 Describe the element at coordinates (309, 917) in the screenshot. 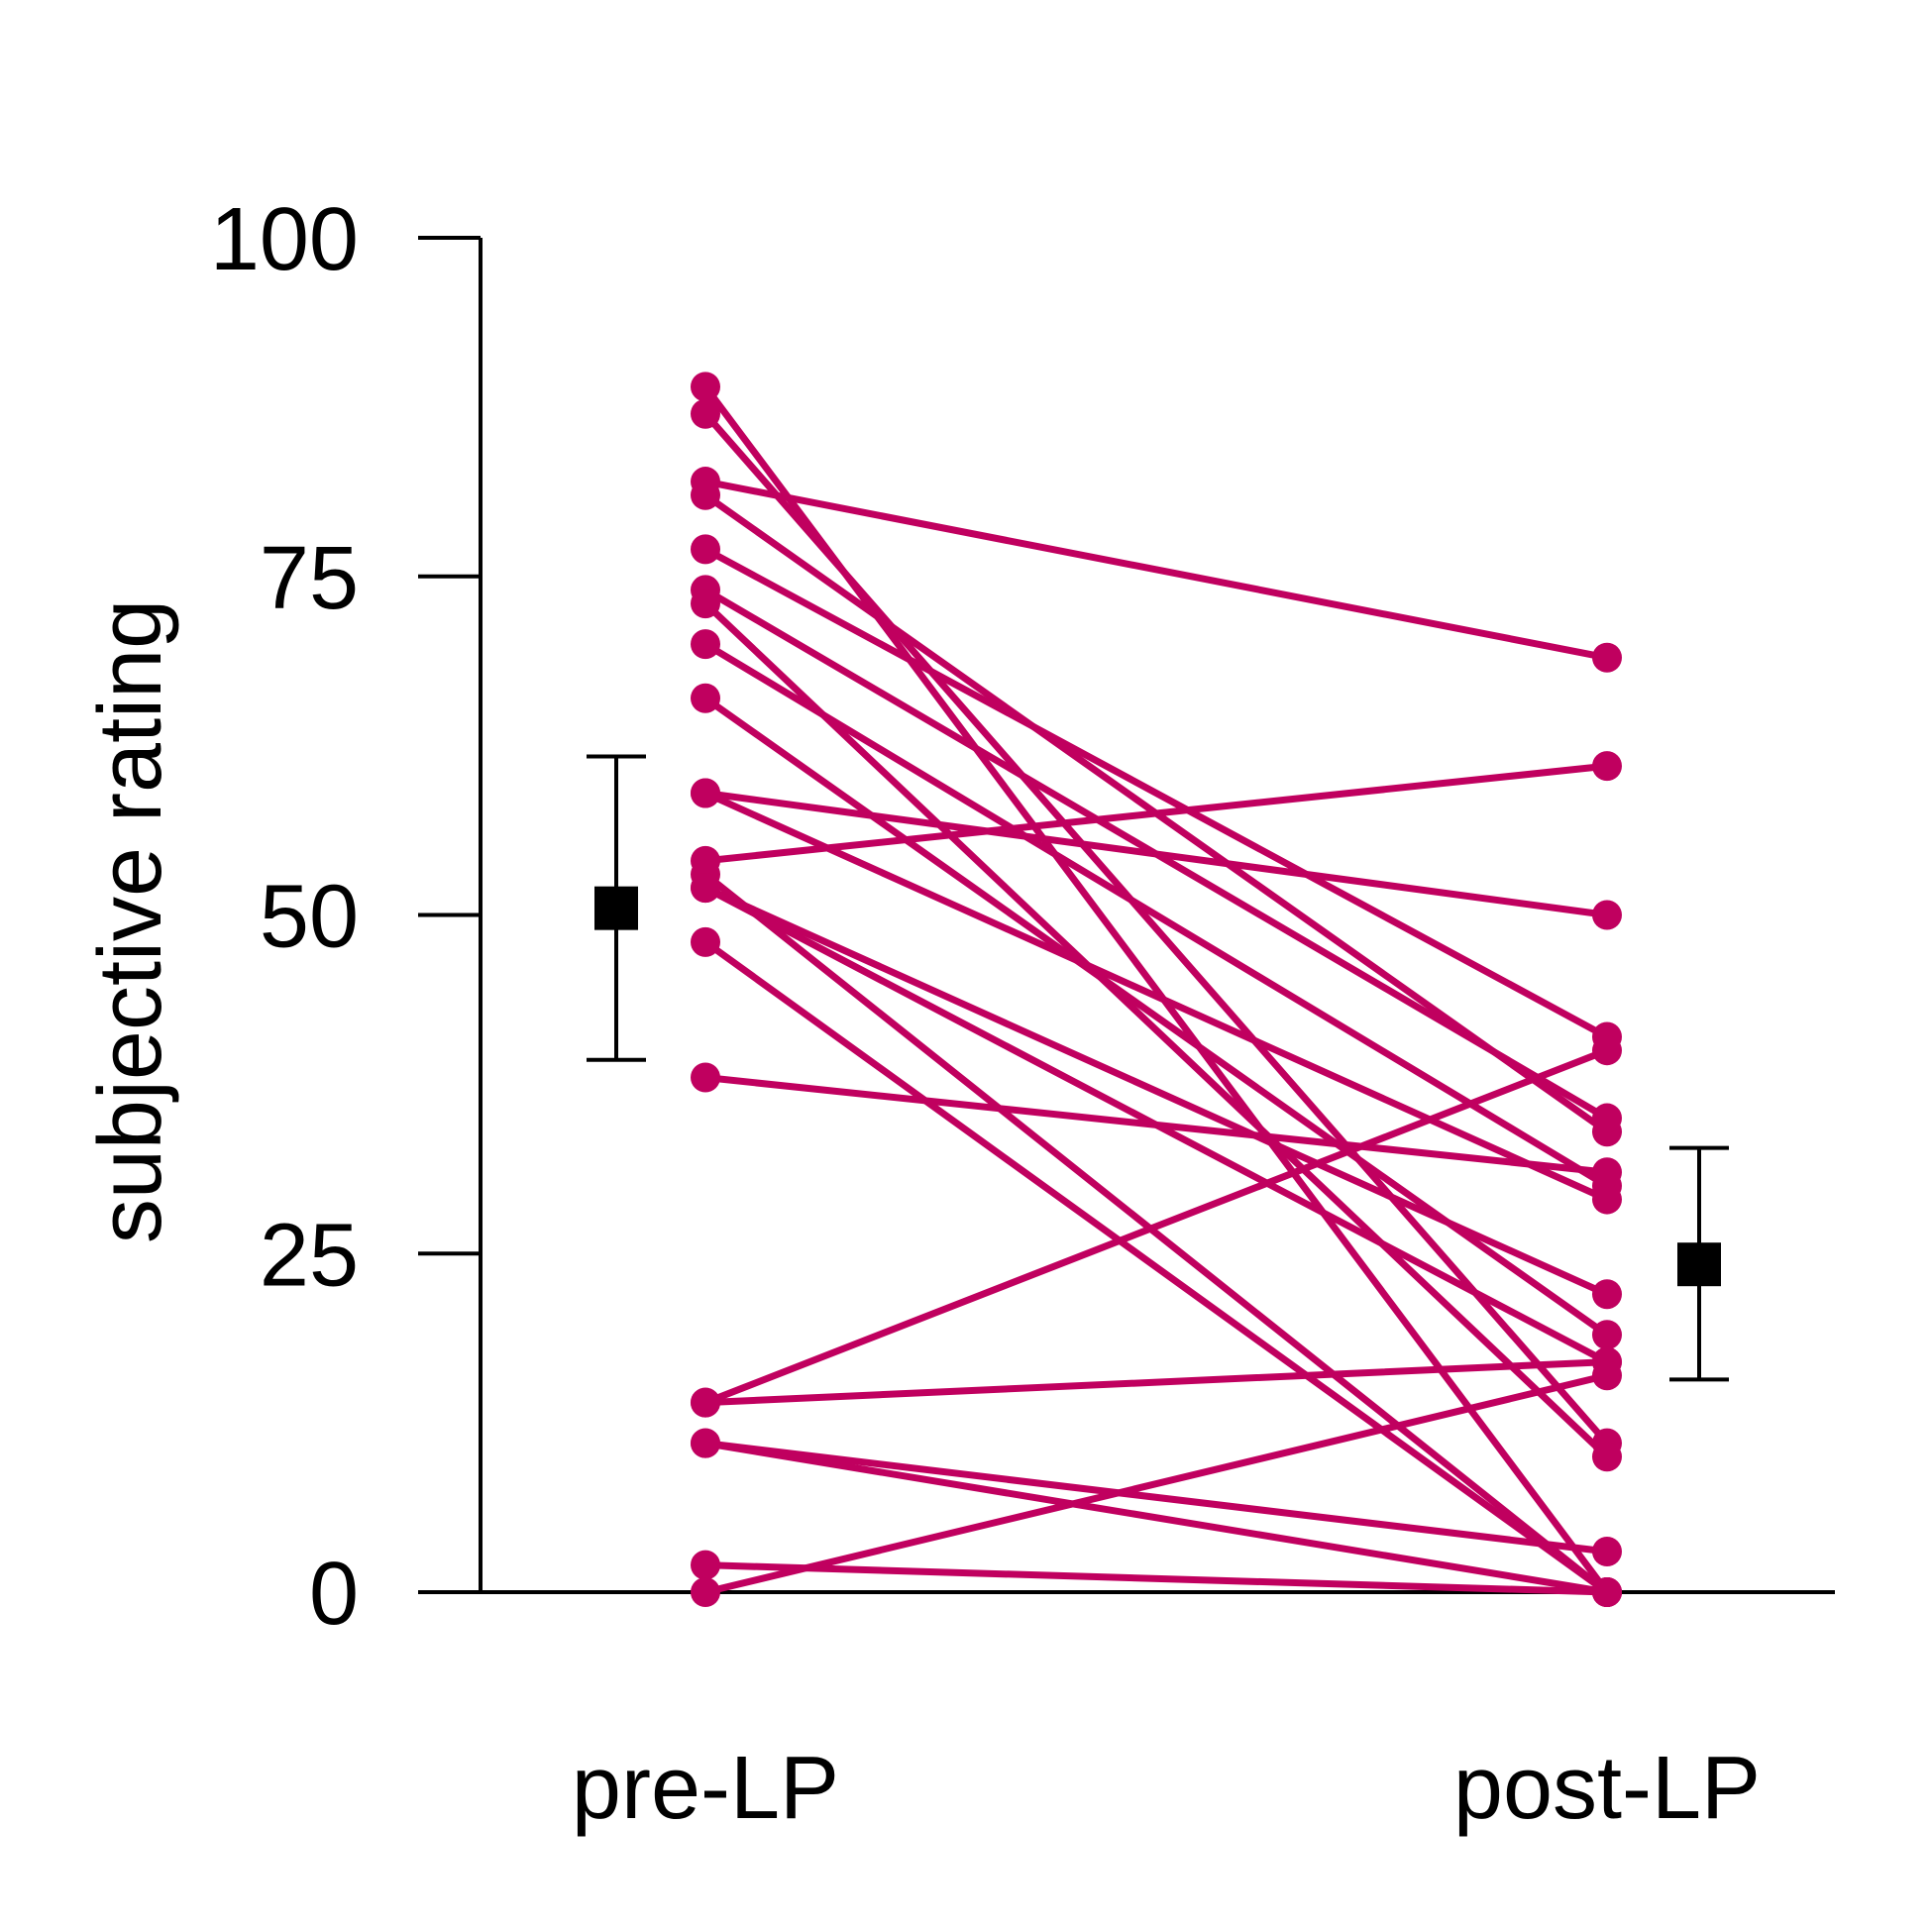

I see `y-tick-label: 50` at that location.